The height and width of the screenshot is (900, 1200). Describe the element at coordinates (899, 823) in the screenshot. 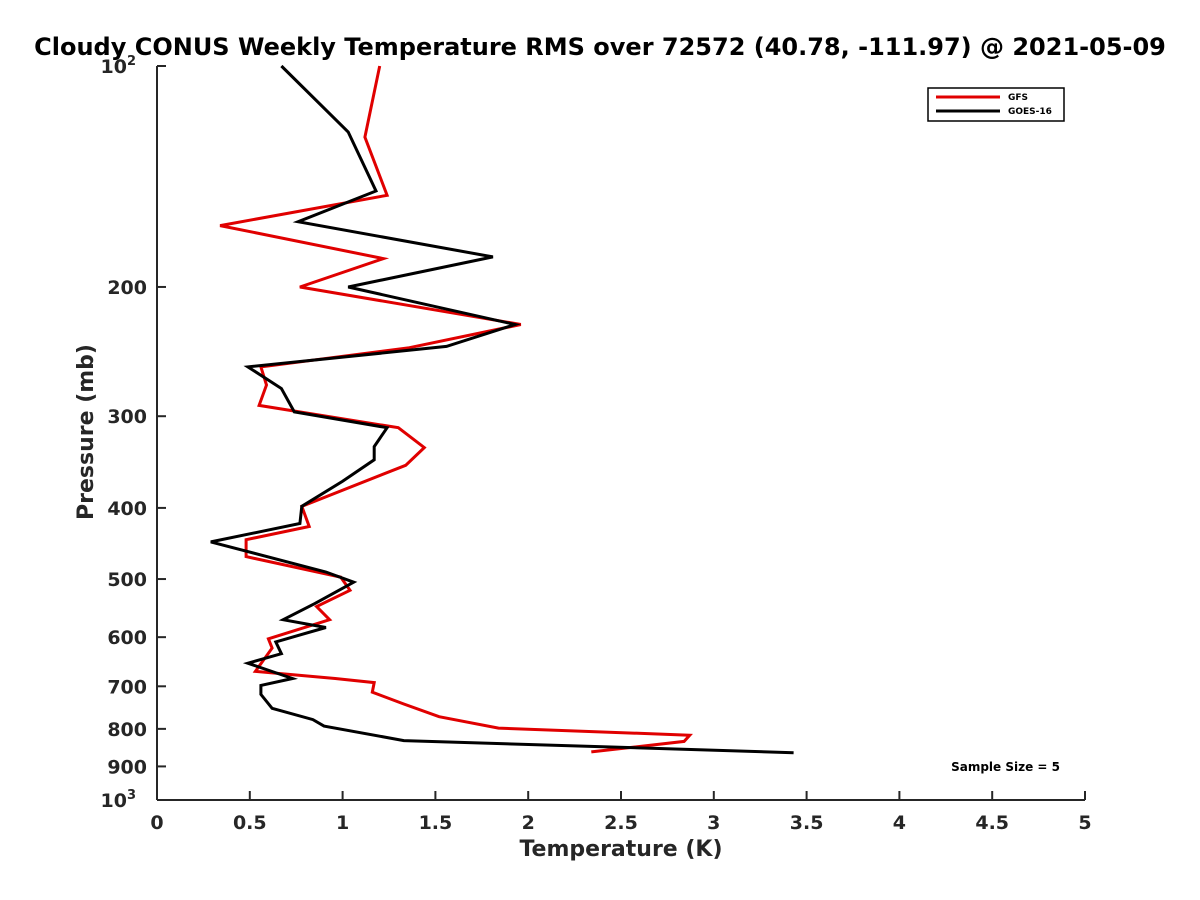

I see `x-tick-label: 4` at that location.